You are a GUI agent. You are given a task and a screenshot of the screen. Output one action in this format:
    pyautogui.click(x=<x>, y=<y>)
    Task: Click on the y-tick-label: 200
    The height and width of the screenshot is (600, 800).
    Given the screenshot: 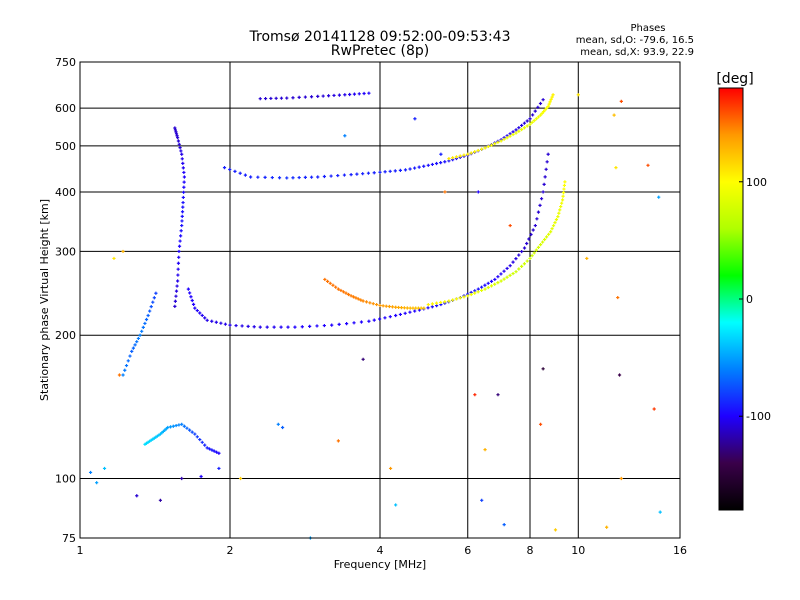 What is the action you would take?
    pyautogui.click(x=65, y=335)
    